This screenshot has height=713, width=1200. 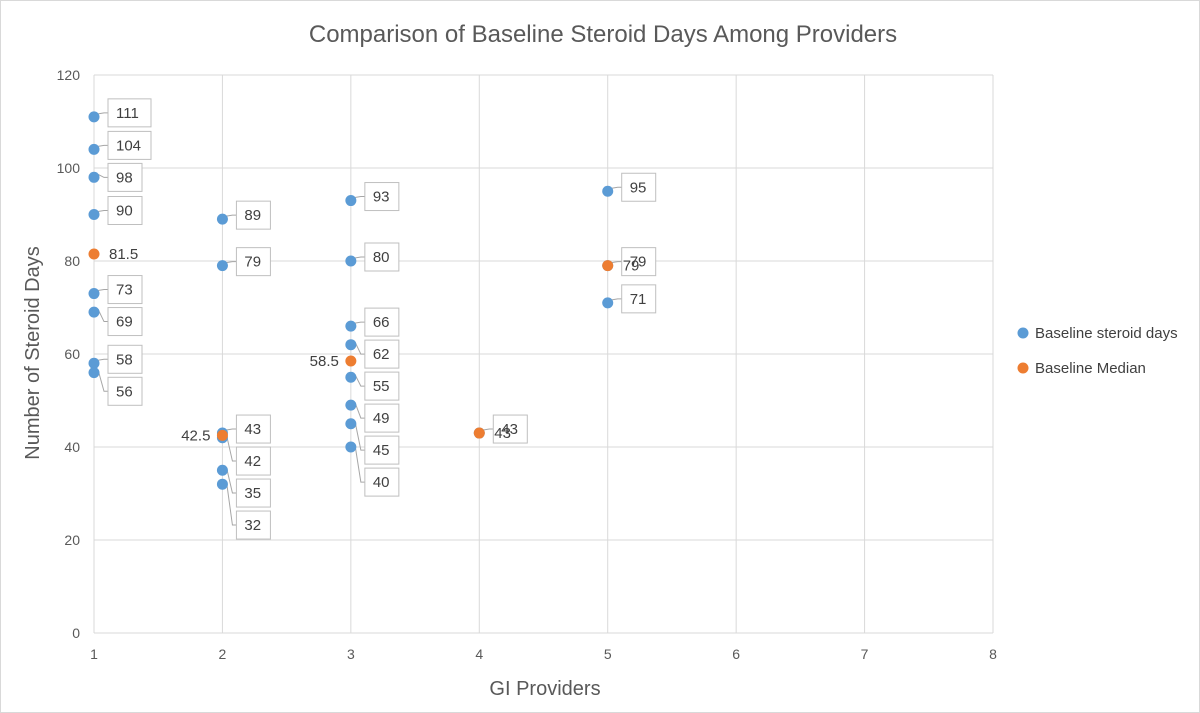 What do you see at coordinates (381, 482) in the screenshot?
I see `data-label: 40` at bounding box center [381, 482].